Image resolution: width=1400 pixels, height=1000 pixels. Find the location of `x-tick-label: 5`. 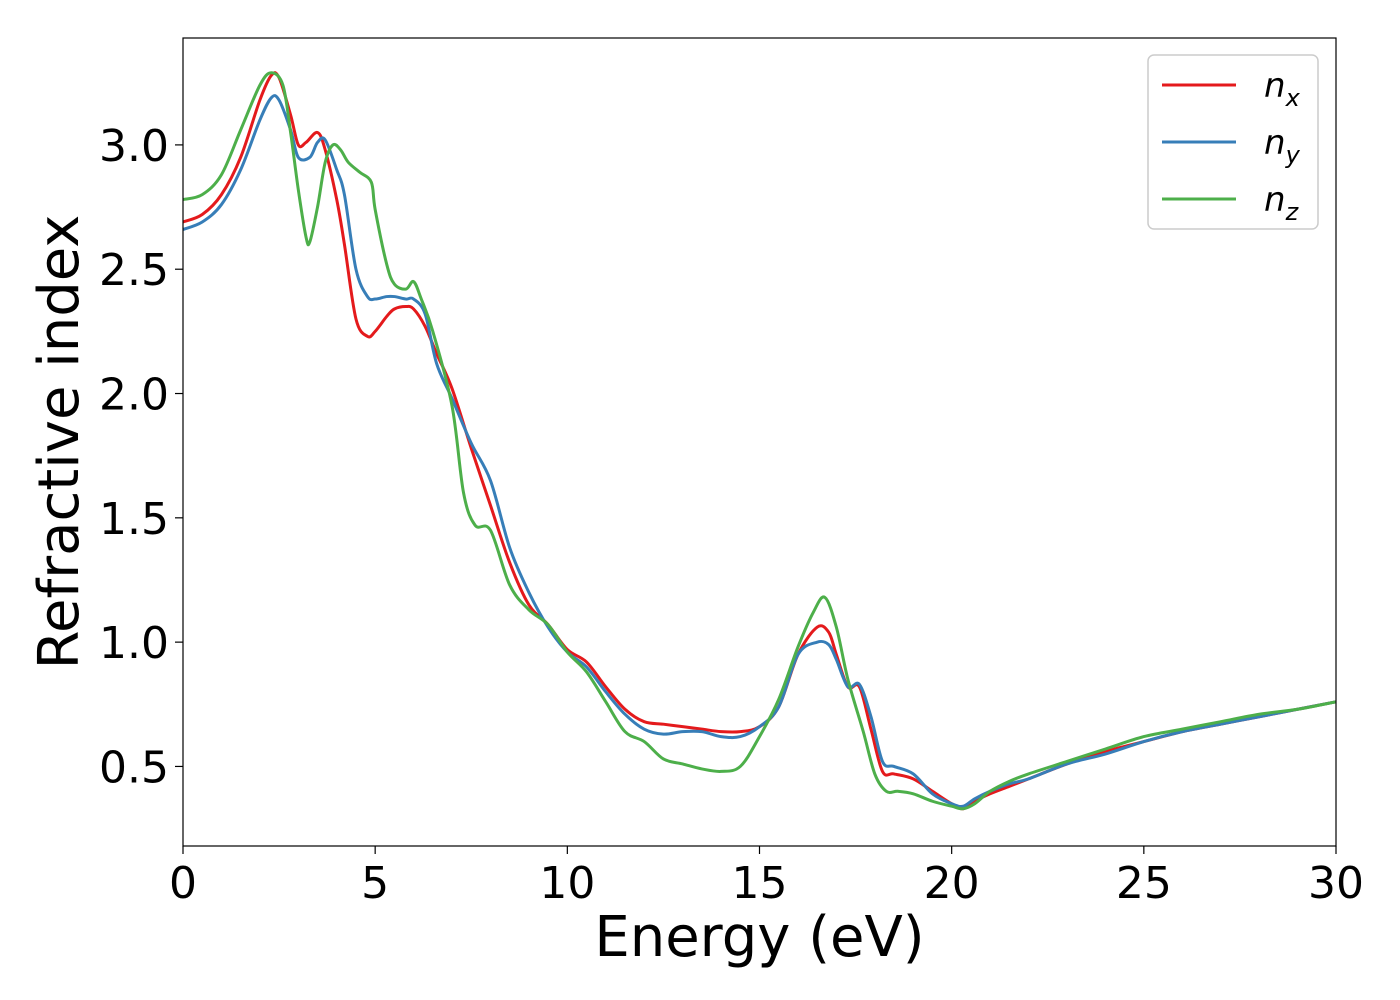

x-tick-label: 5 is located at coordinates (375, 883).